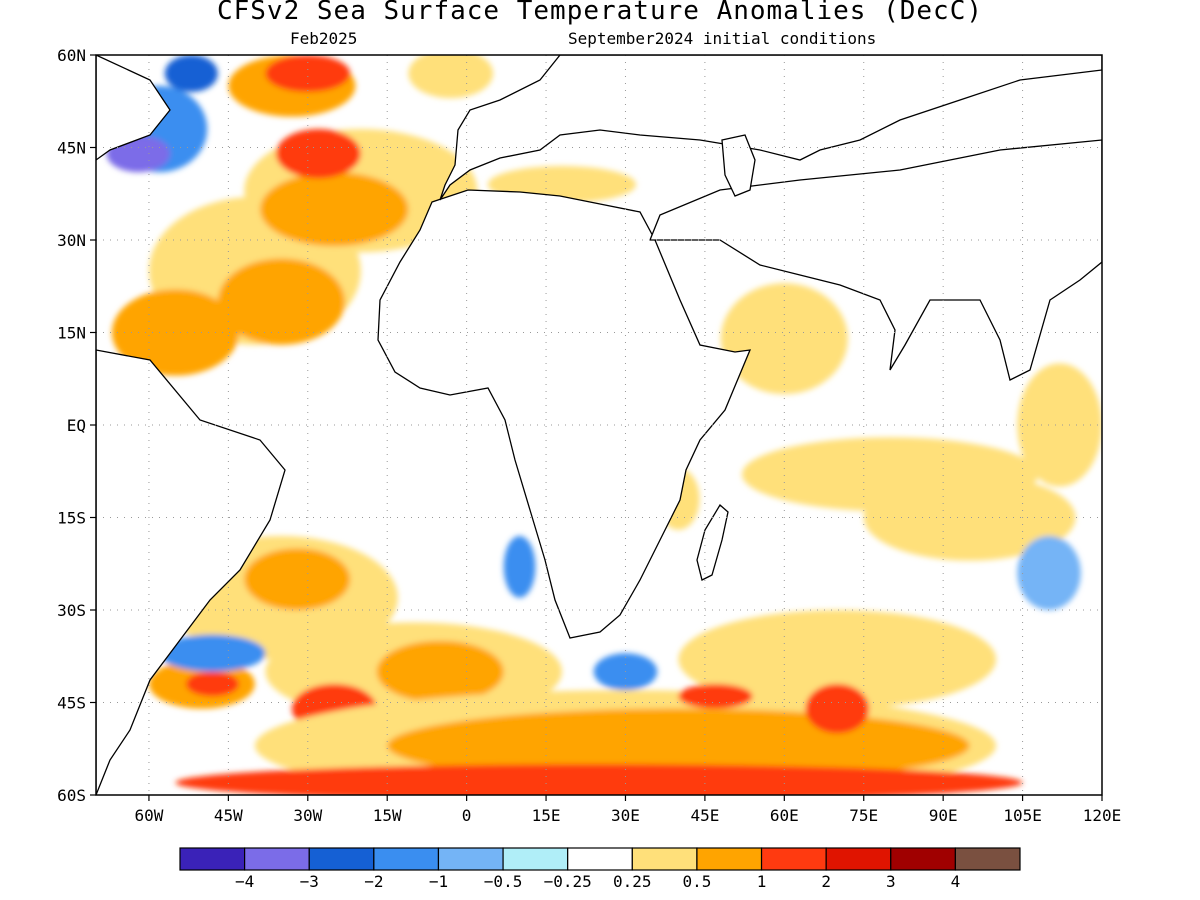 The image size is (1200, 900). I want to click on colorbar-label: −0.25, so click(568, 881).